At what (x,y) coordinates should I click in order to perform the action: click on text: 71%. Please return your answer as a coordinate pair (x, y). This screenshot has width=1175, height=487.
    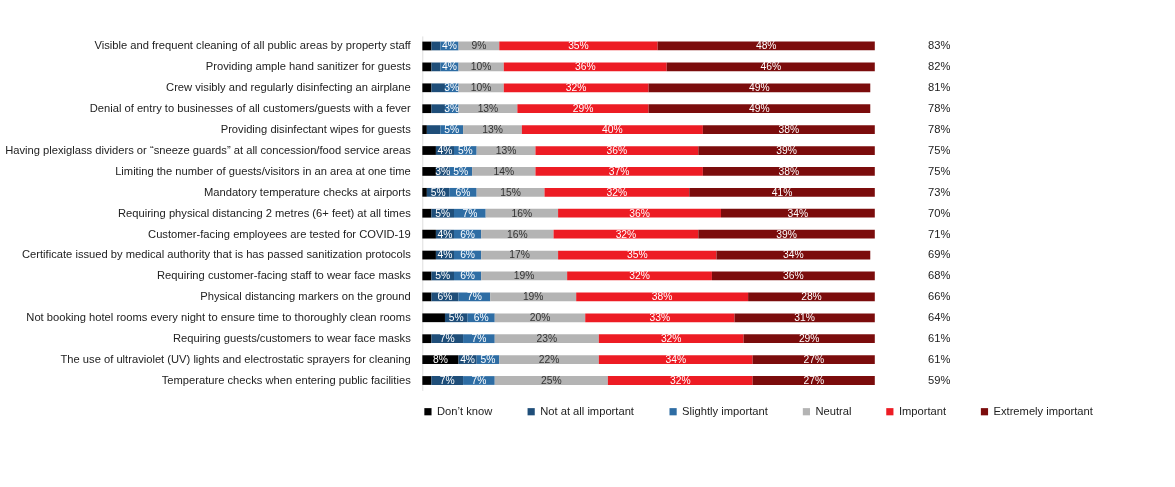
    Looking at the image, I should click on (939, 233).